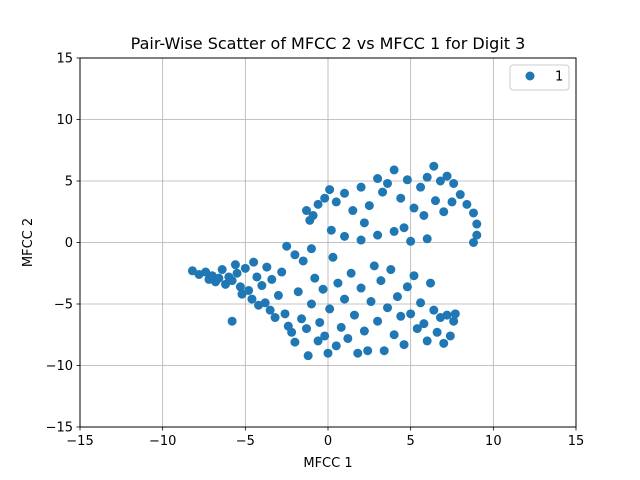 The height and width of the screenshot is (480, 640). What do you see at coordinates (63, 244) in the screenshot?
I see `y-axis: −15 −10 −5 0 5 10 15` at bounding box center [63, 244].